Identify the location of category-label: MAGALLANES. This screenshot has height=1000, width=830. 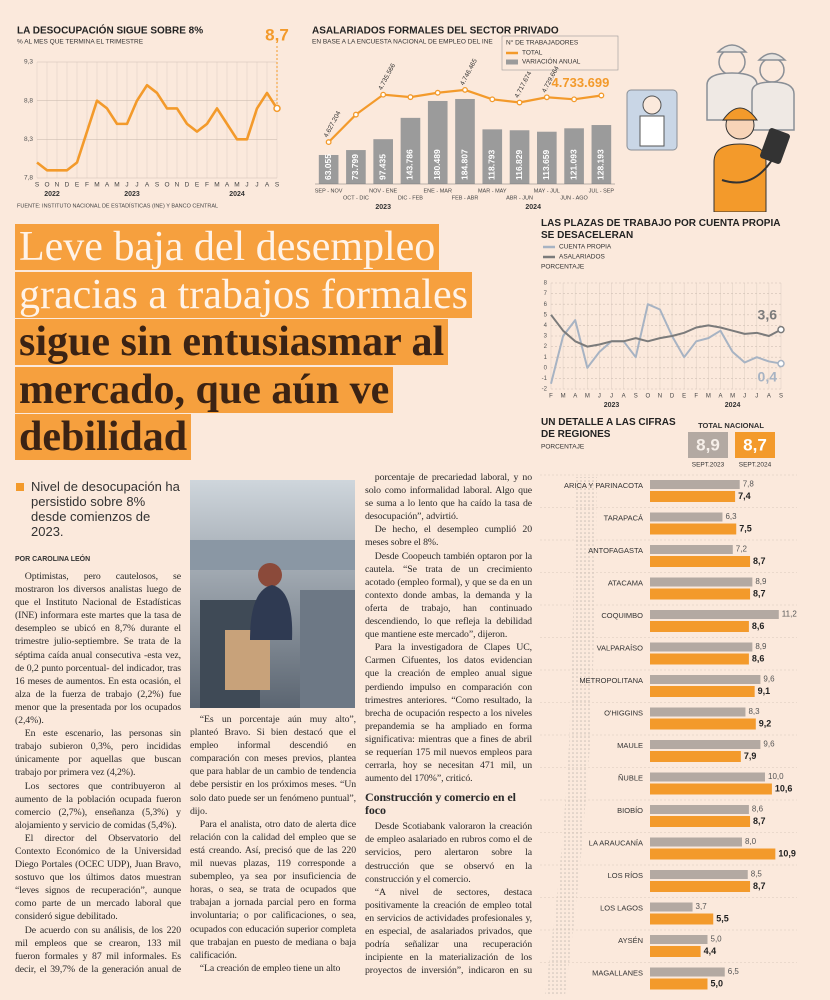
(617, 972).